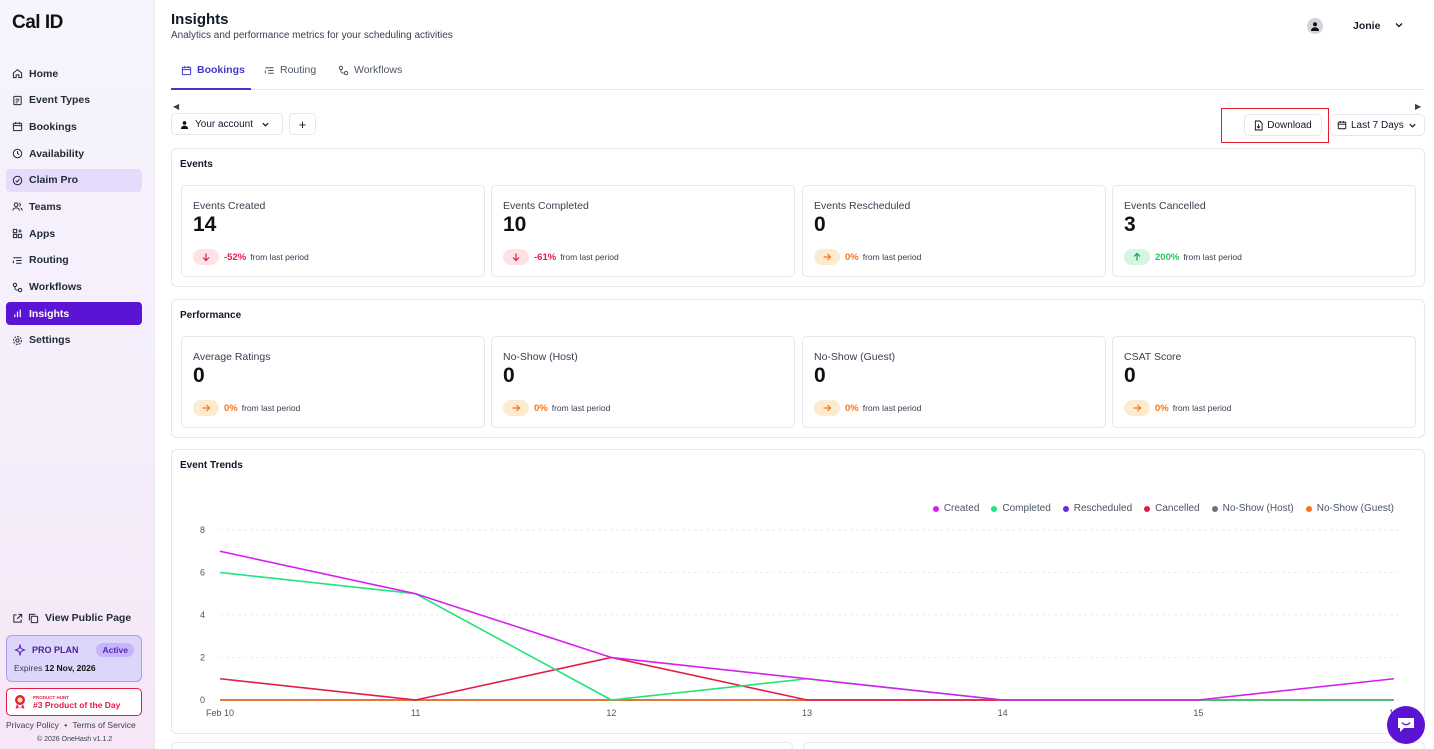 The width and height of the screenshot is (1434, 749). Describe the element at coordinates (17, 100) in the screenshot. I see `event-types-icon` at that location.